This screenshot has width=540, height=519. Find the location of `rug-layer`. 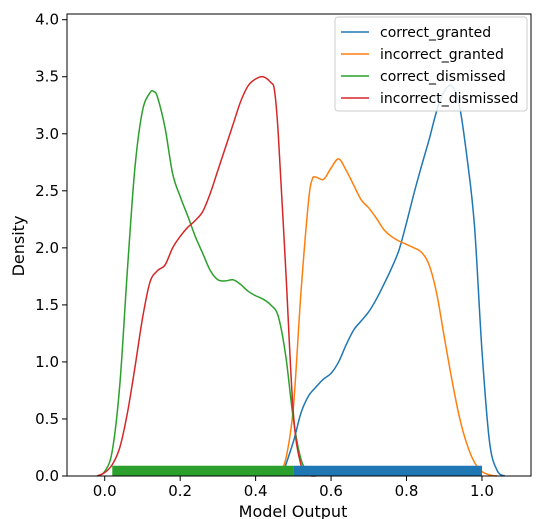

rug-layer is located at coordinates (297, 470).